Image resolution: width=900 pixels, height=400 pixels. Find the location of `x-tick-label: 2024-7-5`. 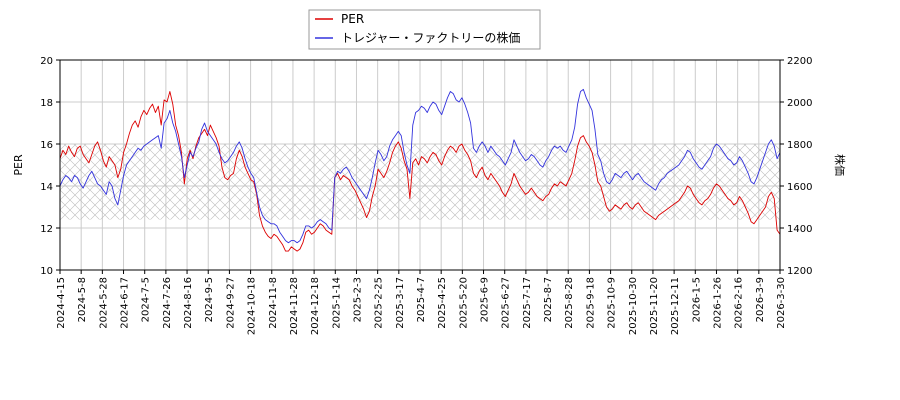

x-tick-label: 2024-7-5 is located at coordinates (146, 299).